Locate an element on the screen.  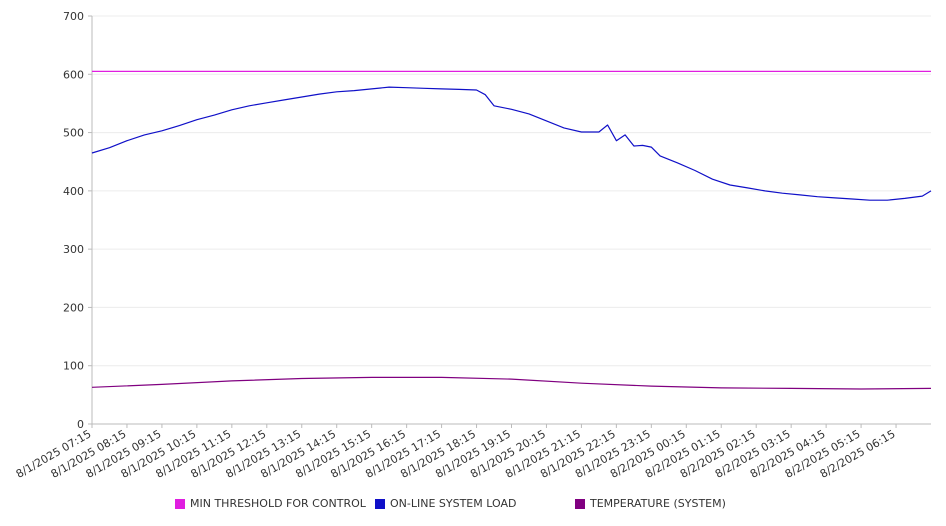
legend-label-min-threshold: MIN THRESHOLD FOR CONTROL is located at coordinates (278, 503).